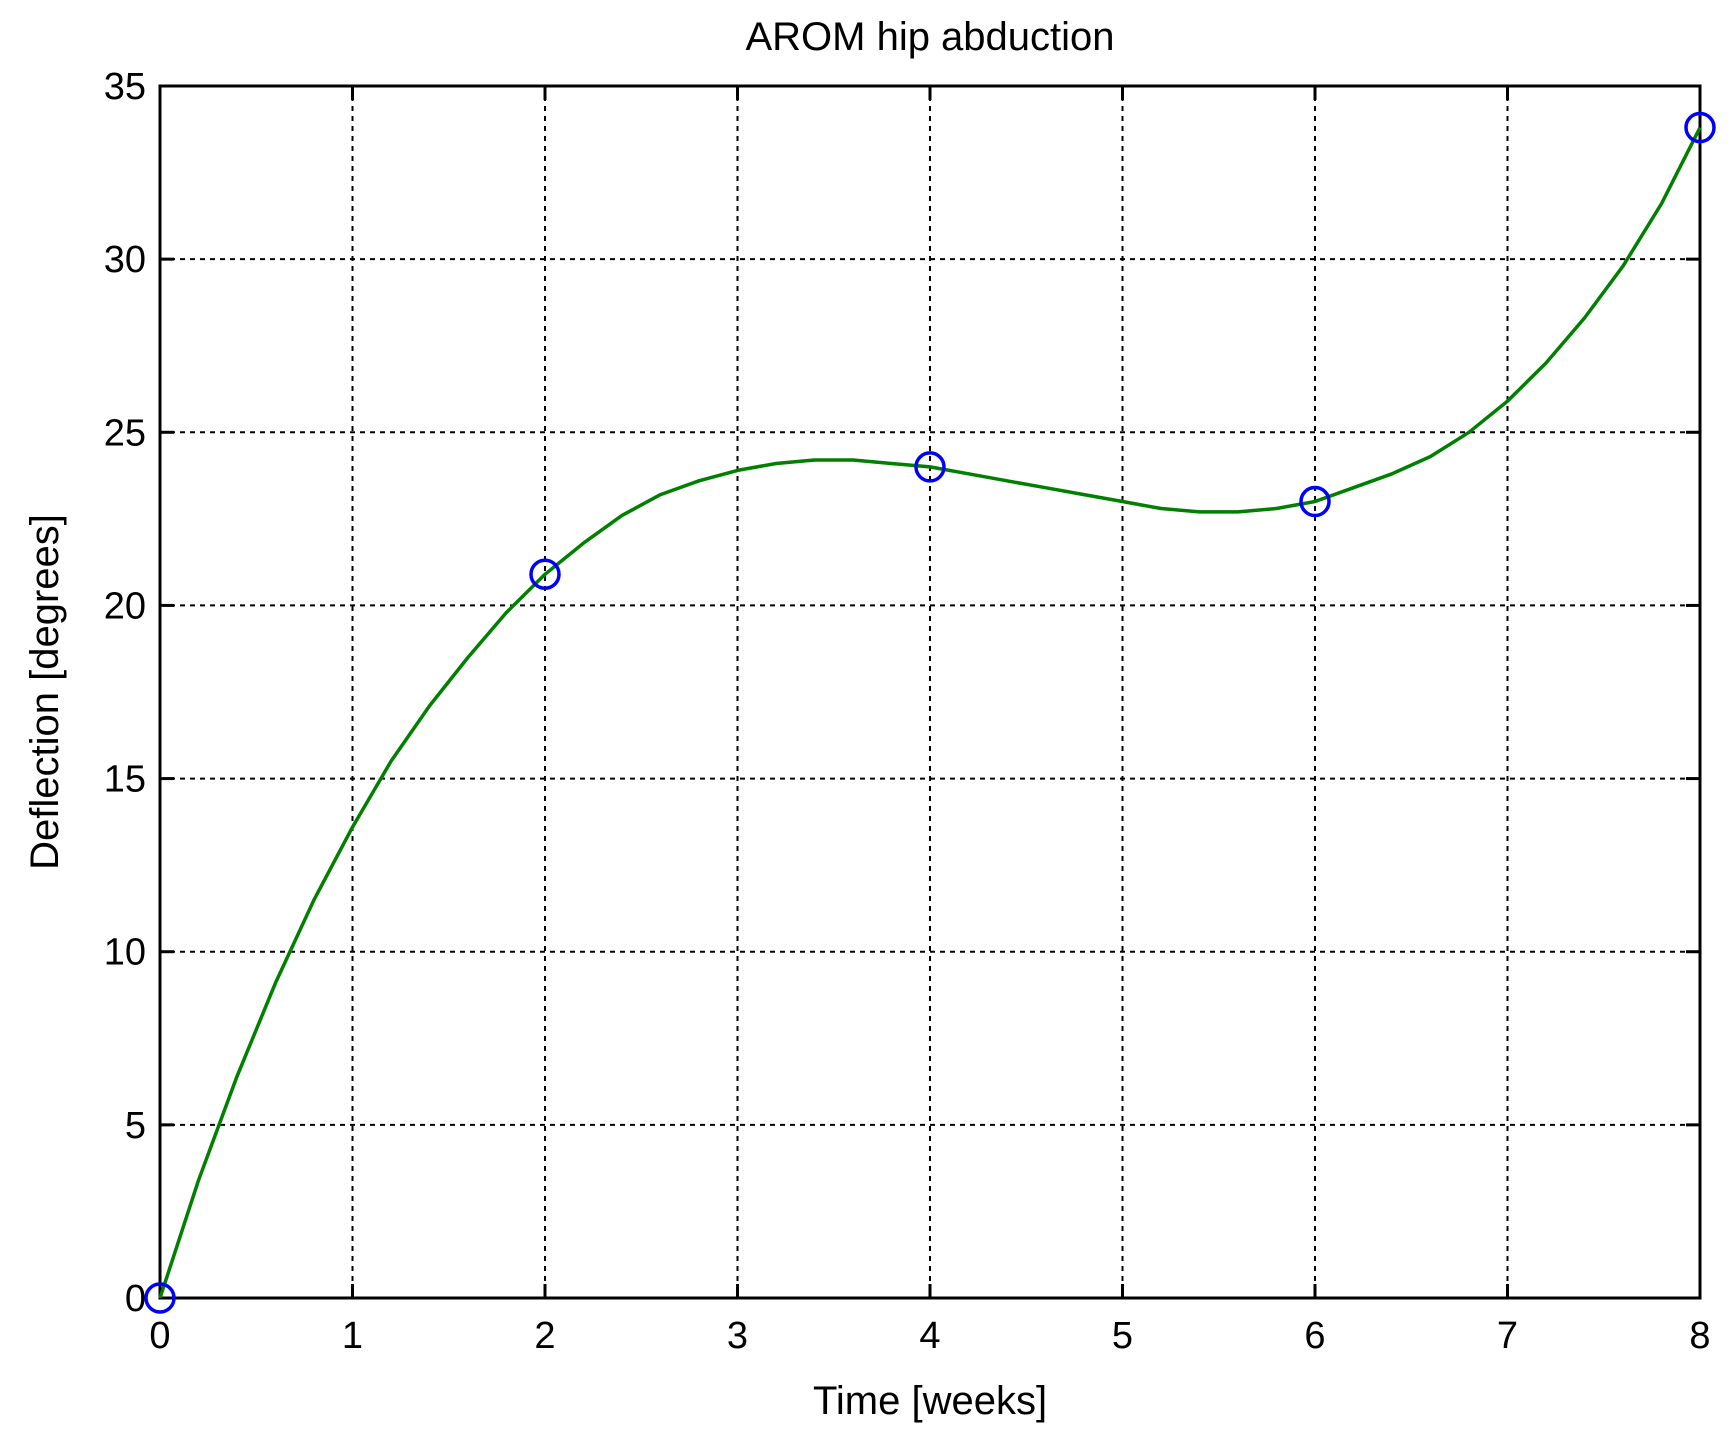  I want to click on x-tick-label-6: 6, so click(1314, 1336).